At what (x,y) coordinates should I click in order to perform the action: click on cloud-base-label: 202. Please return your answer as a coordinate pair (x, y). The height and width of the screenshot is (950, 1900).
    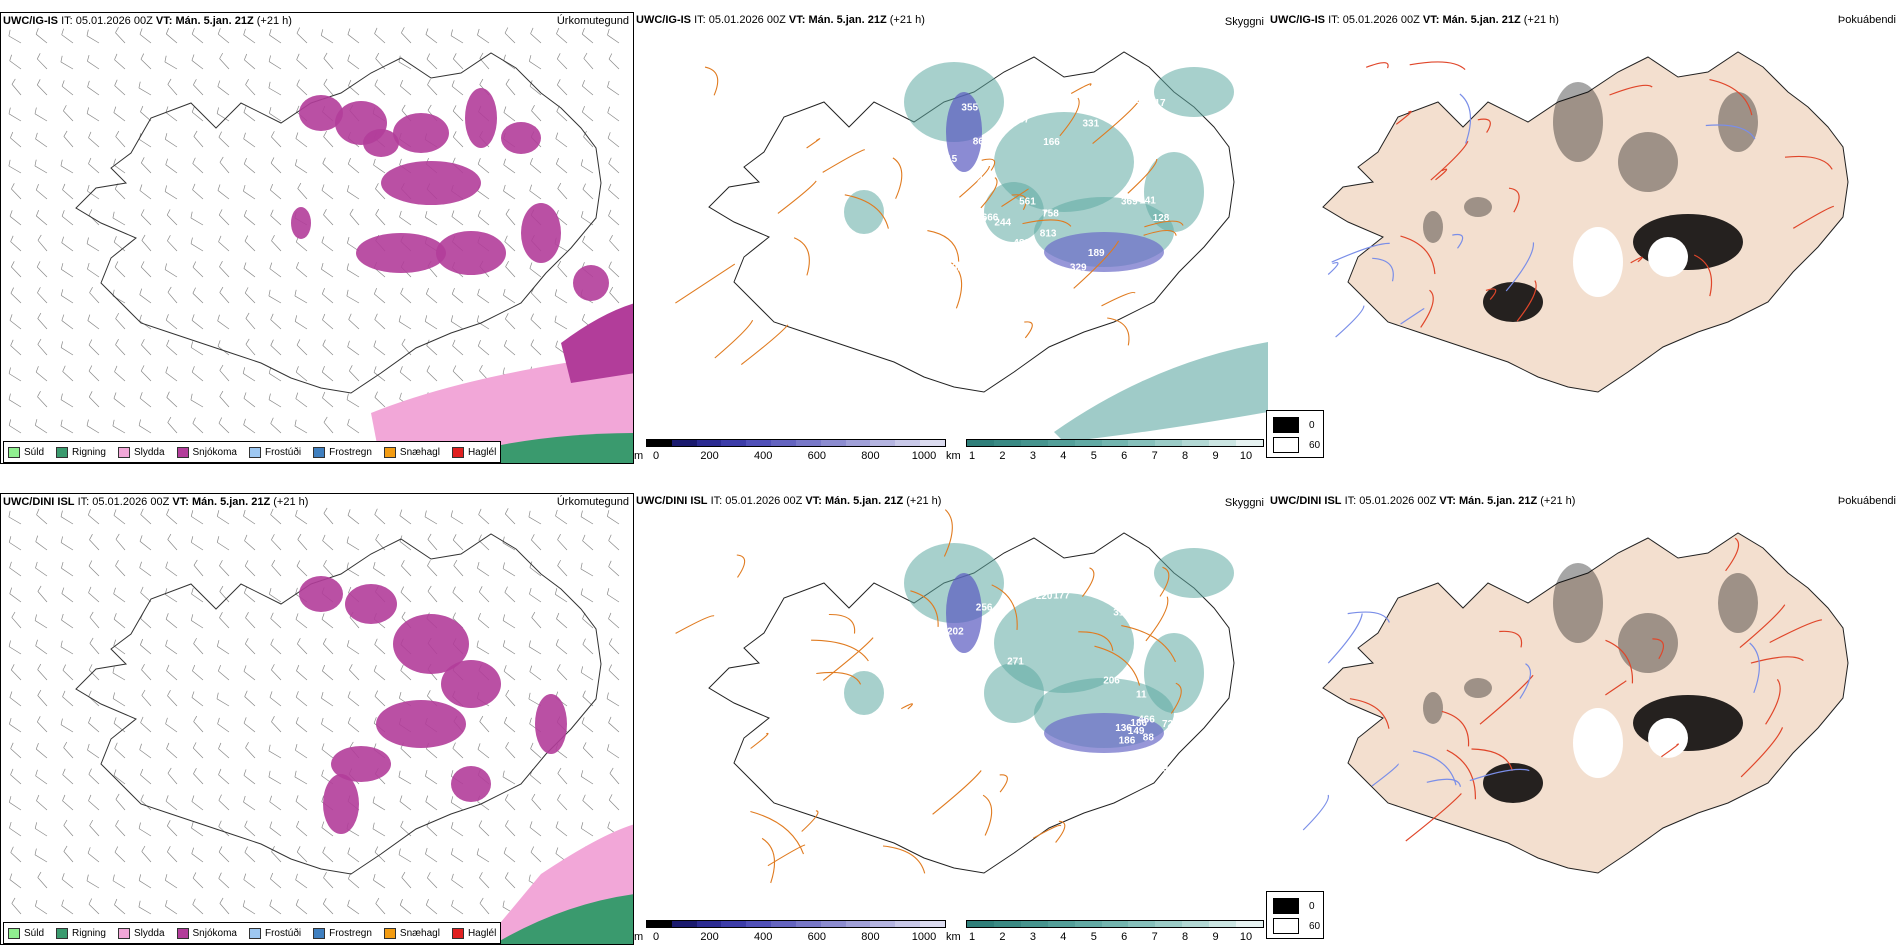
    Looking at the image, I should click on (955, 632).